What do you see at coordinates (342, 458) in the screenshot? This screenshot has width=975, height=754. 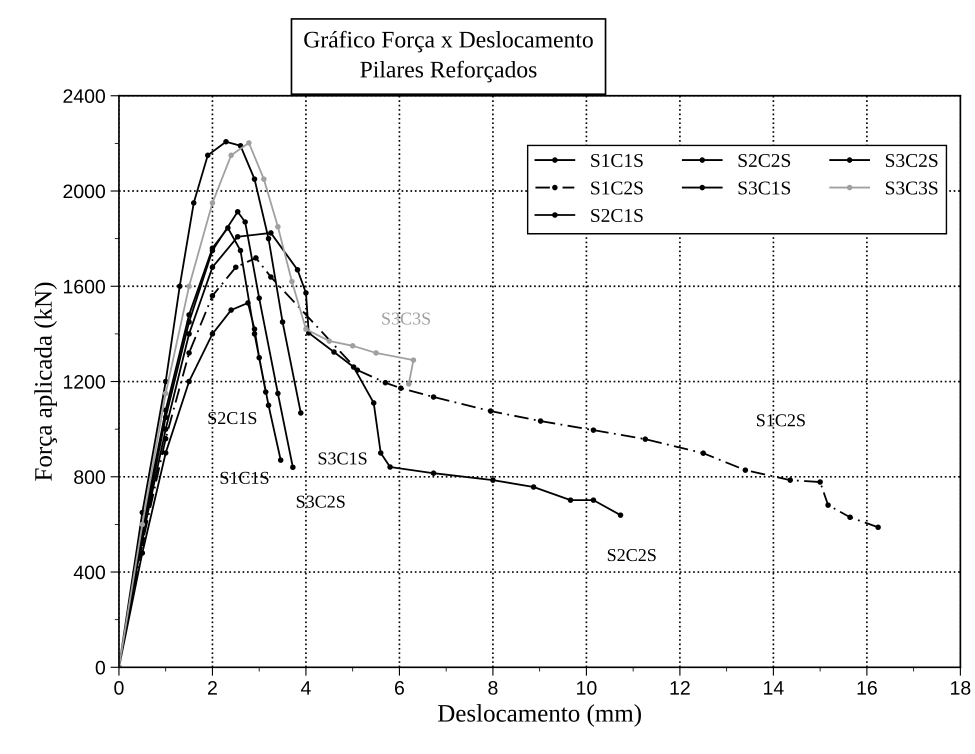 I see `annotation: S3C1S` at bounding box center [342, 458].